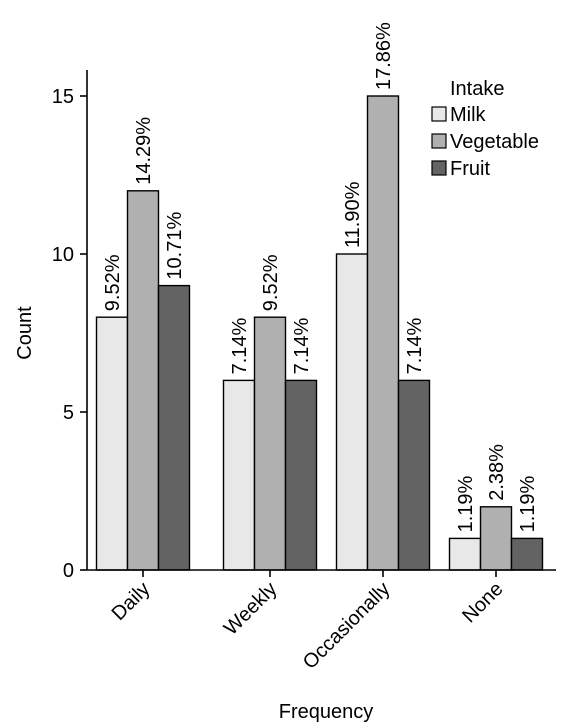 Image resolution: width=568 pixels, height=728 pixels. What do you see at coordinates (25, 333) in the screenshot?
I see `y-axis-title: Count` at bounding box center [25, 333].